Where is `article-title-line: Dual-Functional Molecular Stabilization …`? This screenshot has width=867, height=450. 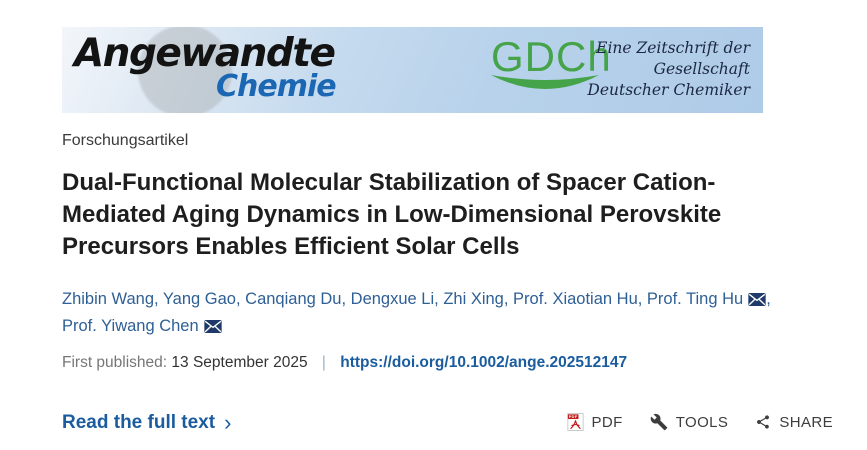 article-title-line: Dual-Functional Molecular Stabilization … is located at coordinates (389, 182).